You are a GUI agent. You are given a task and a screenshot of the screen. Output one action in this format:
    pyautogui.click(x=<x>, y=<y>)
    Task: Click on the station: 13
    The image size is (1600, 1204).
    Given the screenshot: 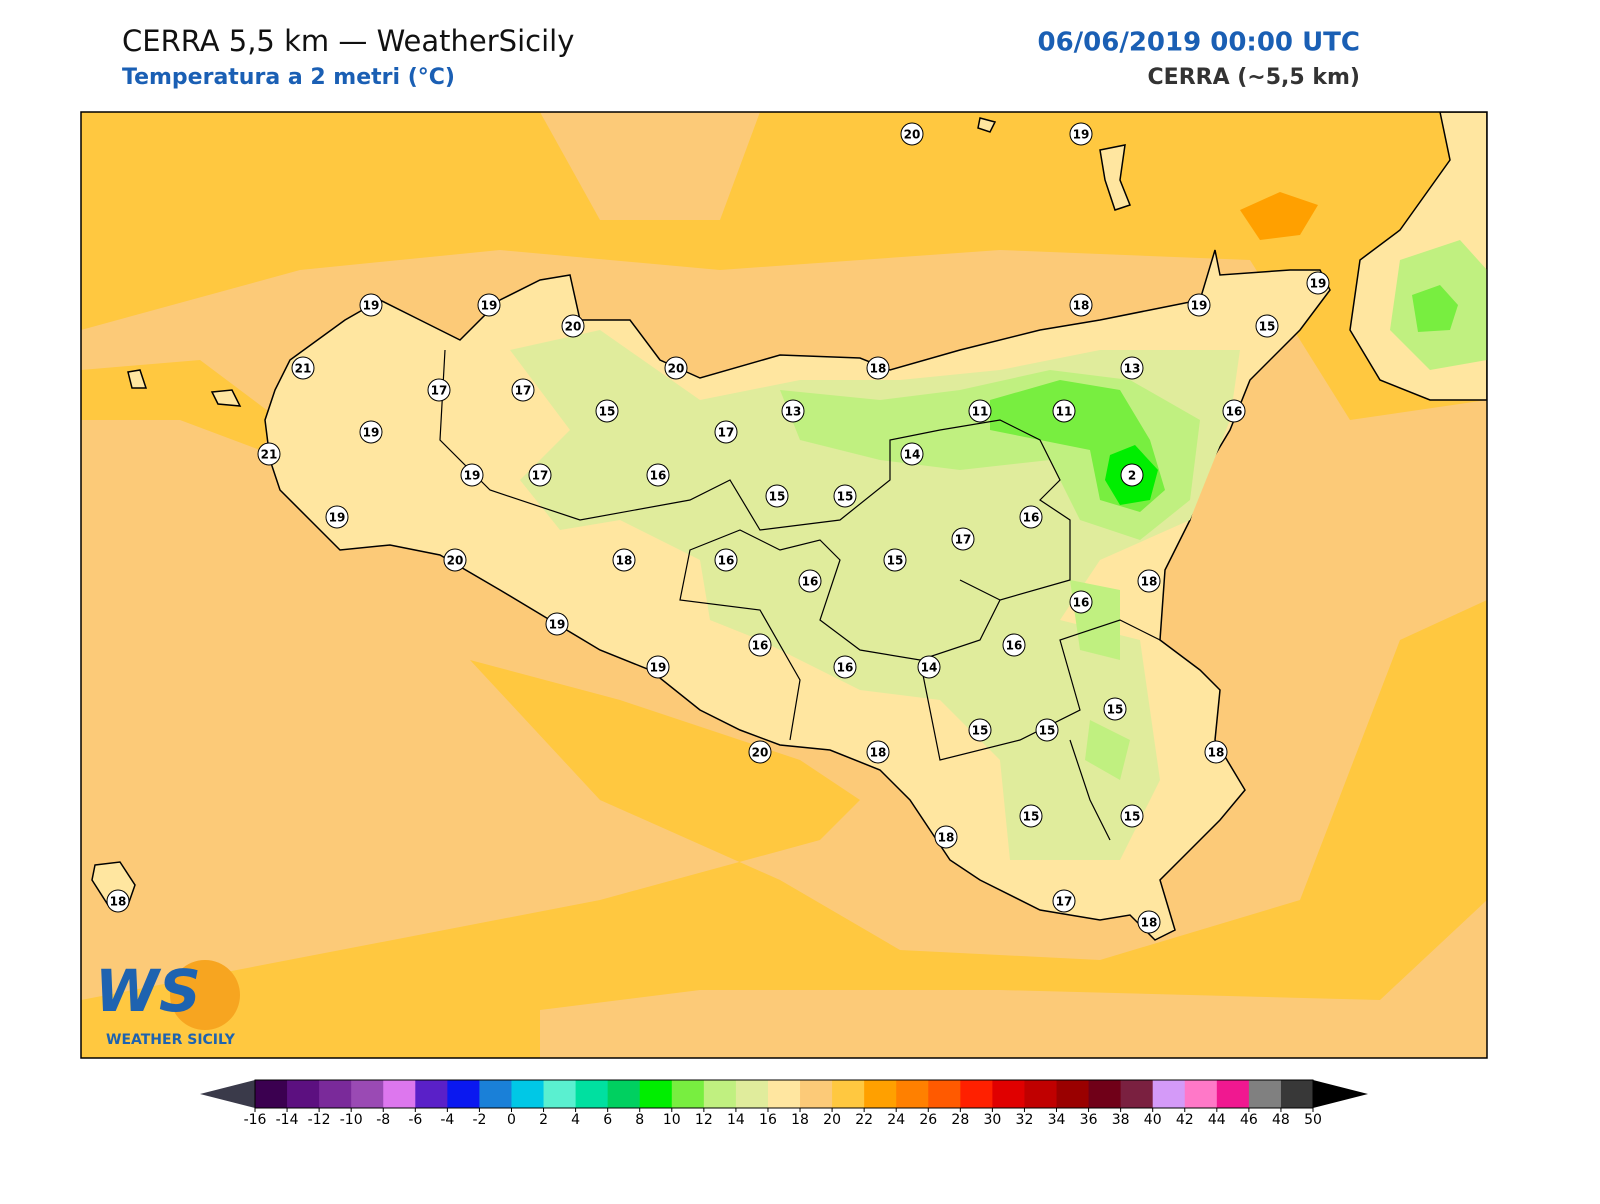 What is the action you would take?
    pyautogui.click(x=1132, y=368)
    